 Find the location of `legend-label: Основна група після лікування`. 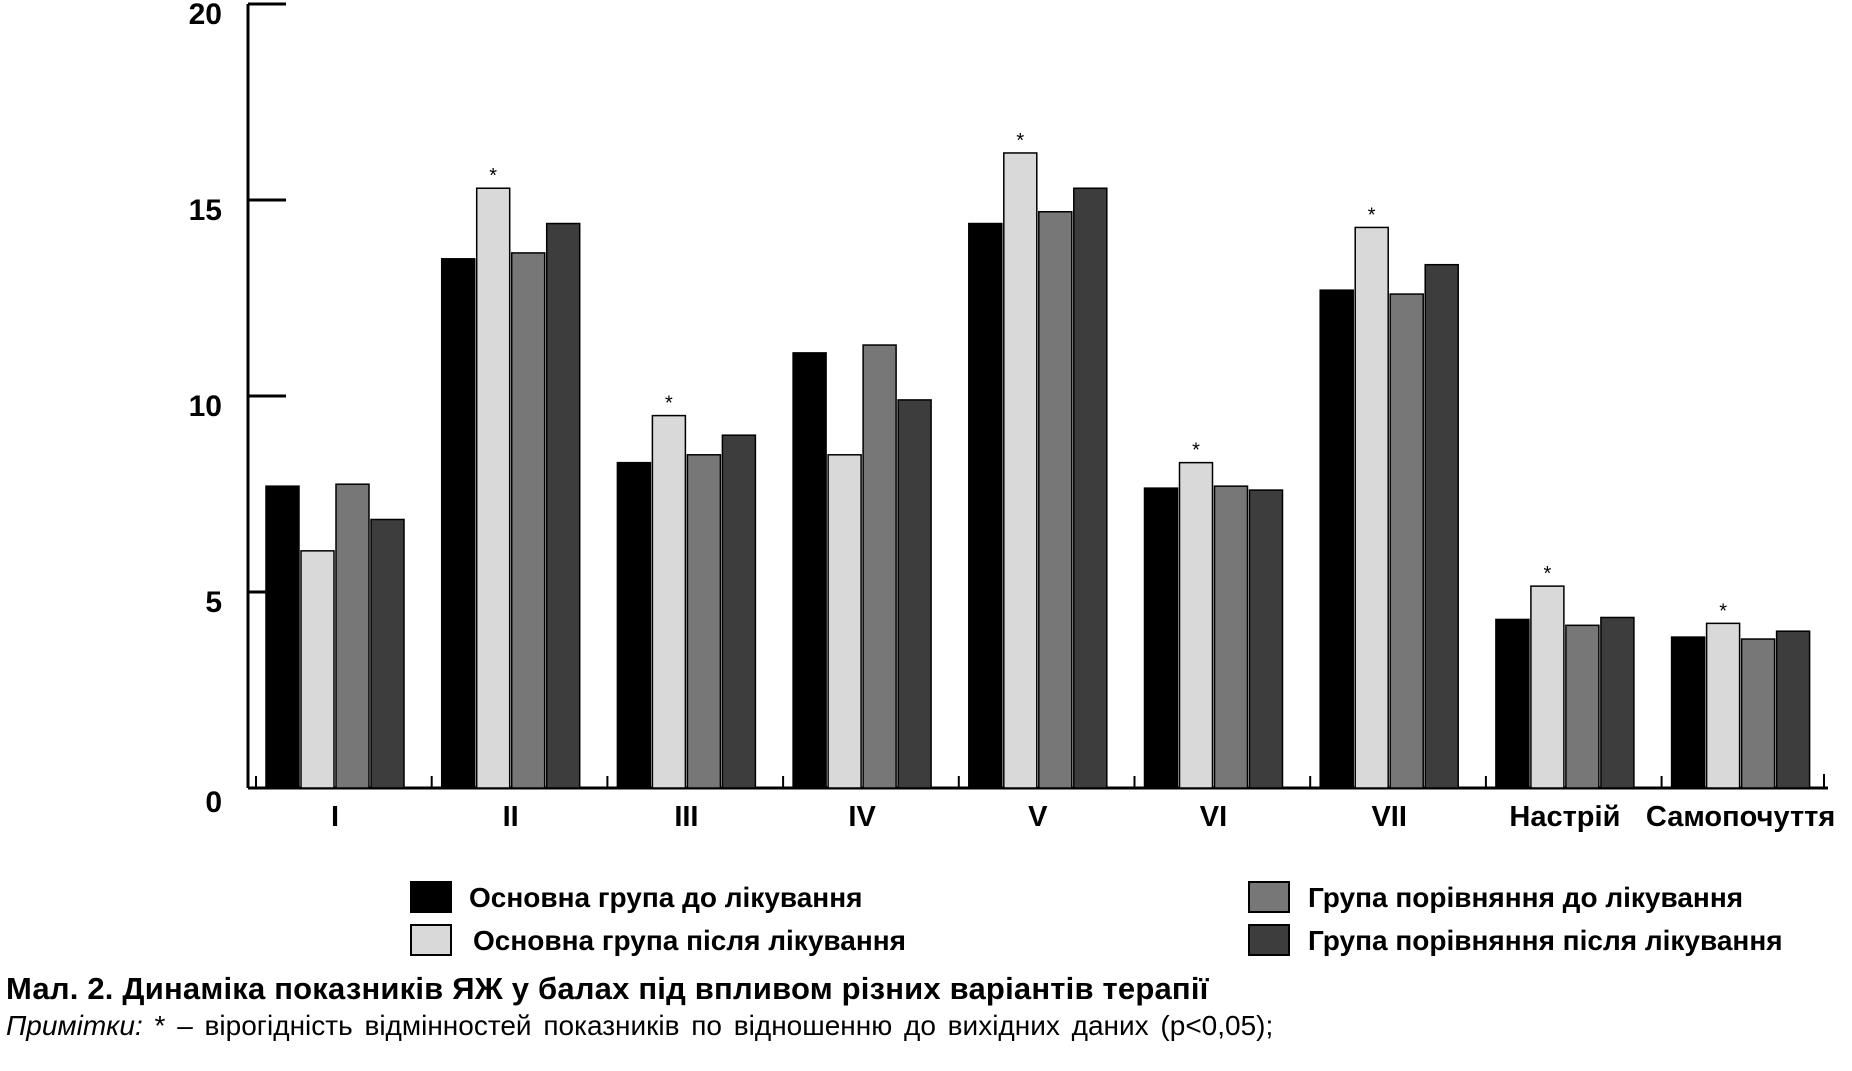

legend-label: Основна група після лікування is located at coordinates (689, 940).